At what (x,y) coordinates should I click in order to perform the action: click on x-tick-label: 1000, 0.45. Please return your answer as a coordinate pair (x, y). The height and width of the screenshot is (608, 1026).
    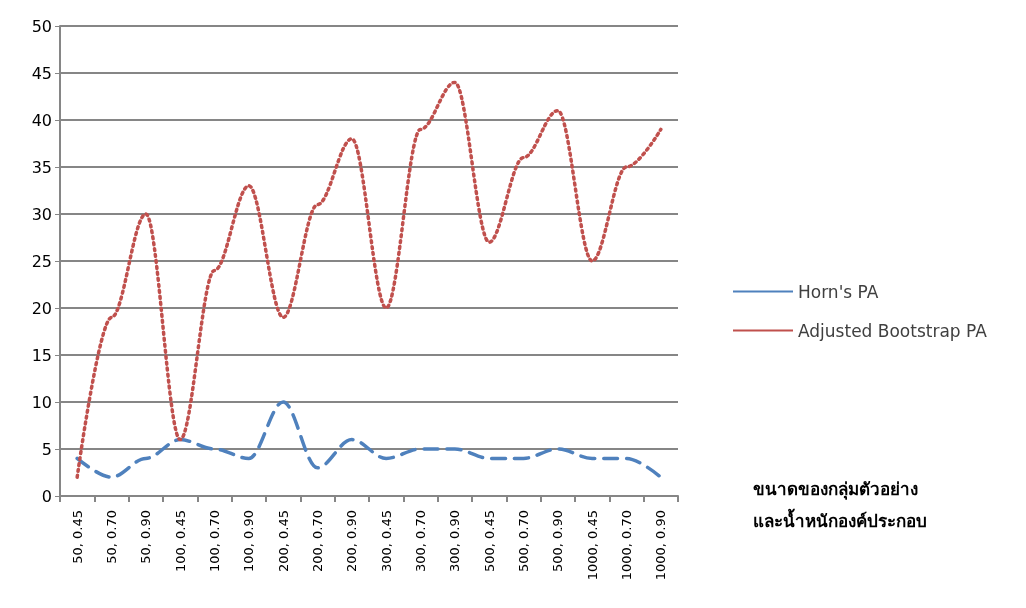
    Looking at the image, I should click on (592, 545).